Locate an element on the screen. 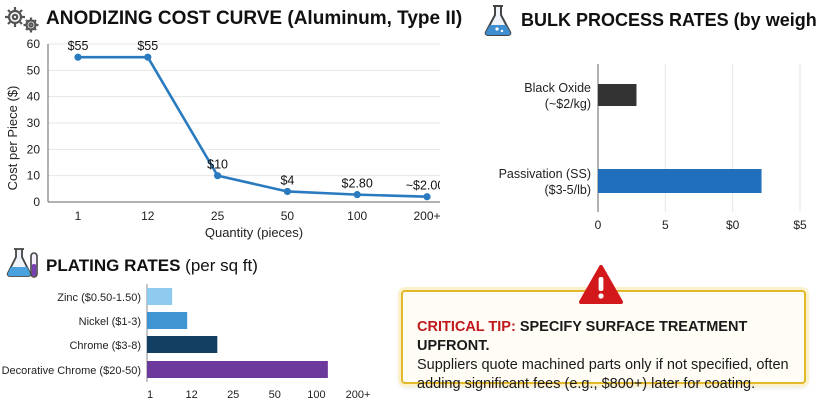  cost-y-tick-label: 30 is located at coordinates (34, 123).